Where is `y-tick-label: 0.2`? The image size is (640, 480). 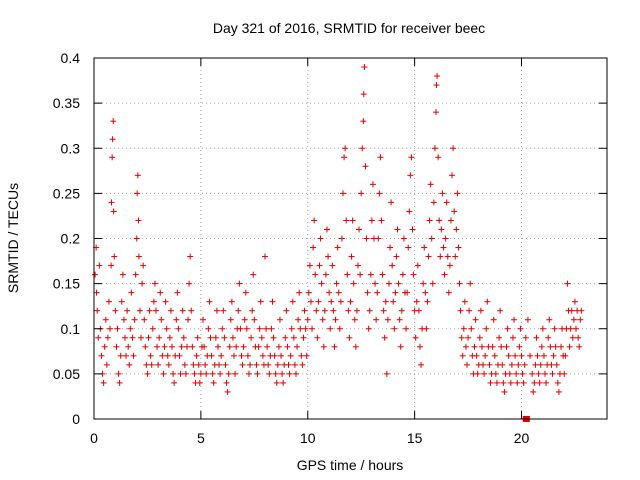 y-tick-label: 0.2 is located at coordinates (71, 239).